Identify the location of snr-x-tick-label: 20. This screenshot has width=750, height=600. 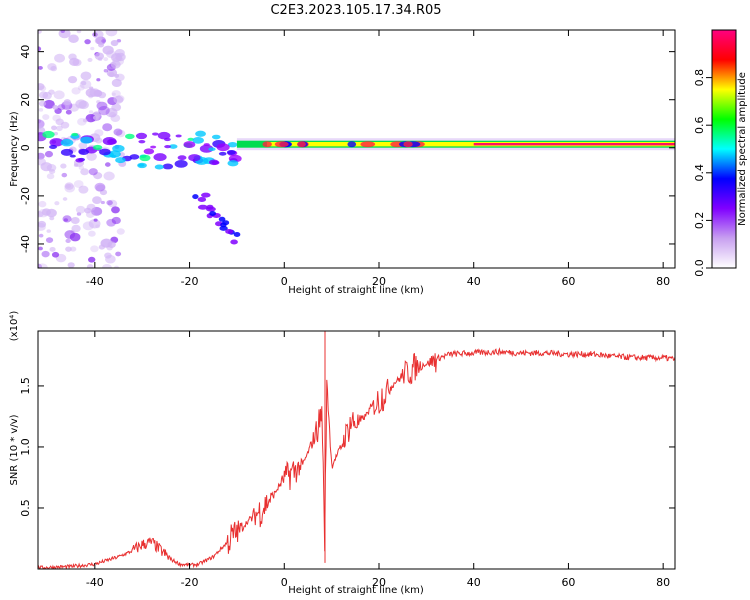
(379, 582).